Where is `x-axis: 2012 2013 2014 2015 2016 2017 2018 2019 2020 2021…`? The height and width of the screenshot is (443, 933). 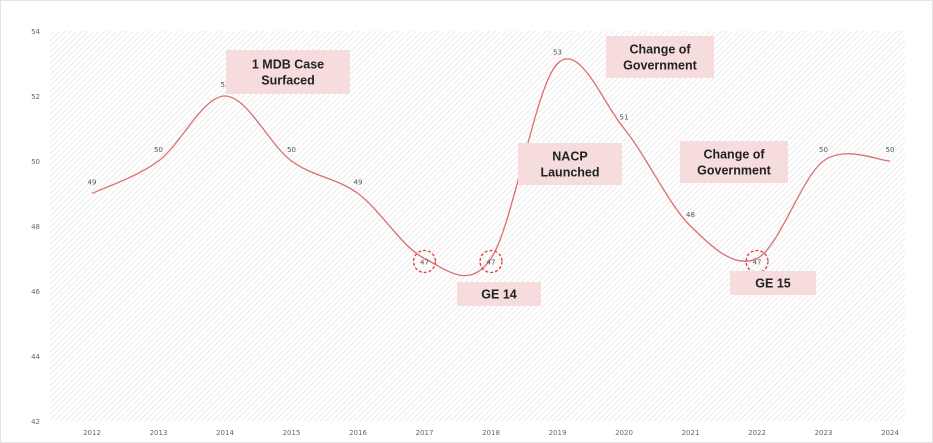
x-axis: 2012 2013 2014 2015 2016 2017 2018 2019 2020 2021… is located at coordinates (491, 433).